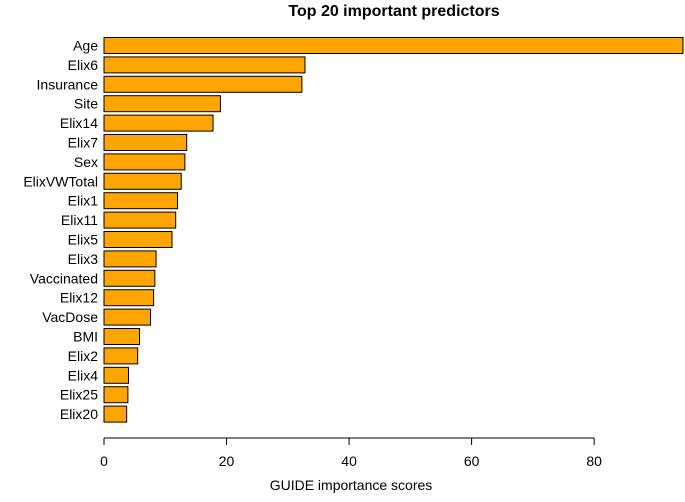 The image size is (685, 502). Describe the element at coordinates (144, 162) in the screenshot. I see `bar-sex` at that location.